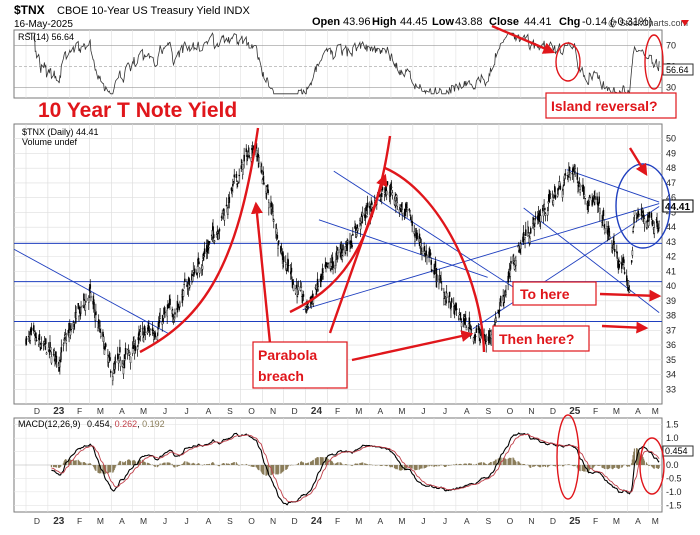 This screenshot has width=700, height=535. What do you see at coordinates (671, 316) in the screenshot?
I see `price-y-tick: 38` at bounding box center [671, 316].